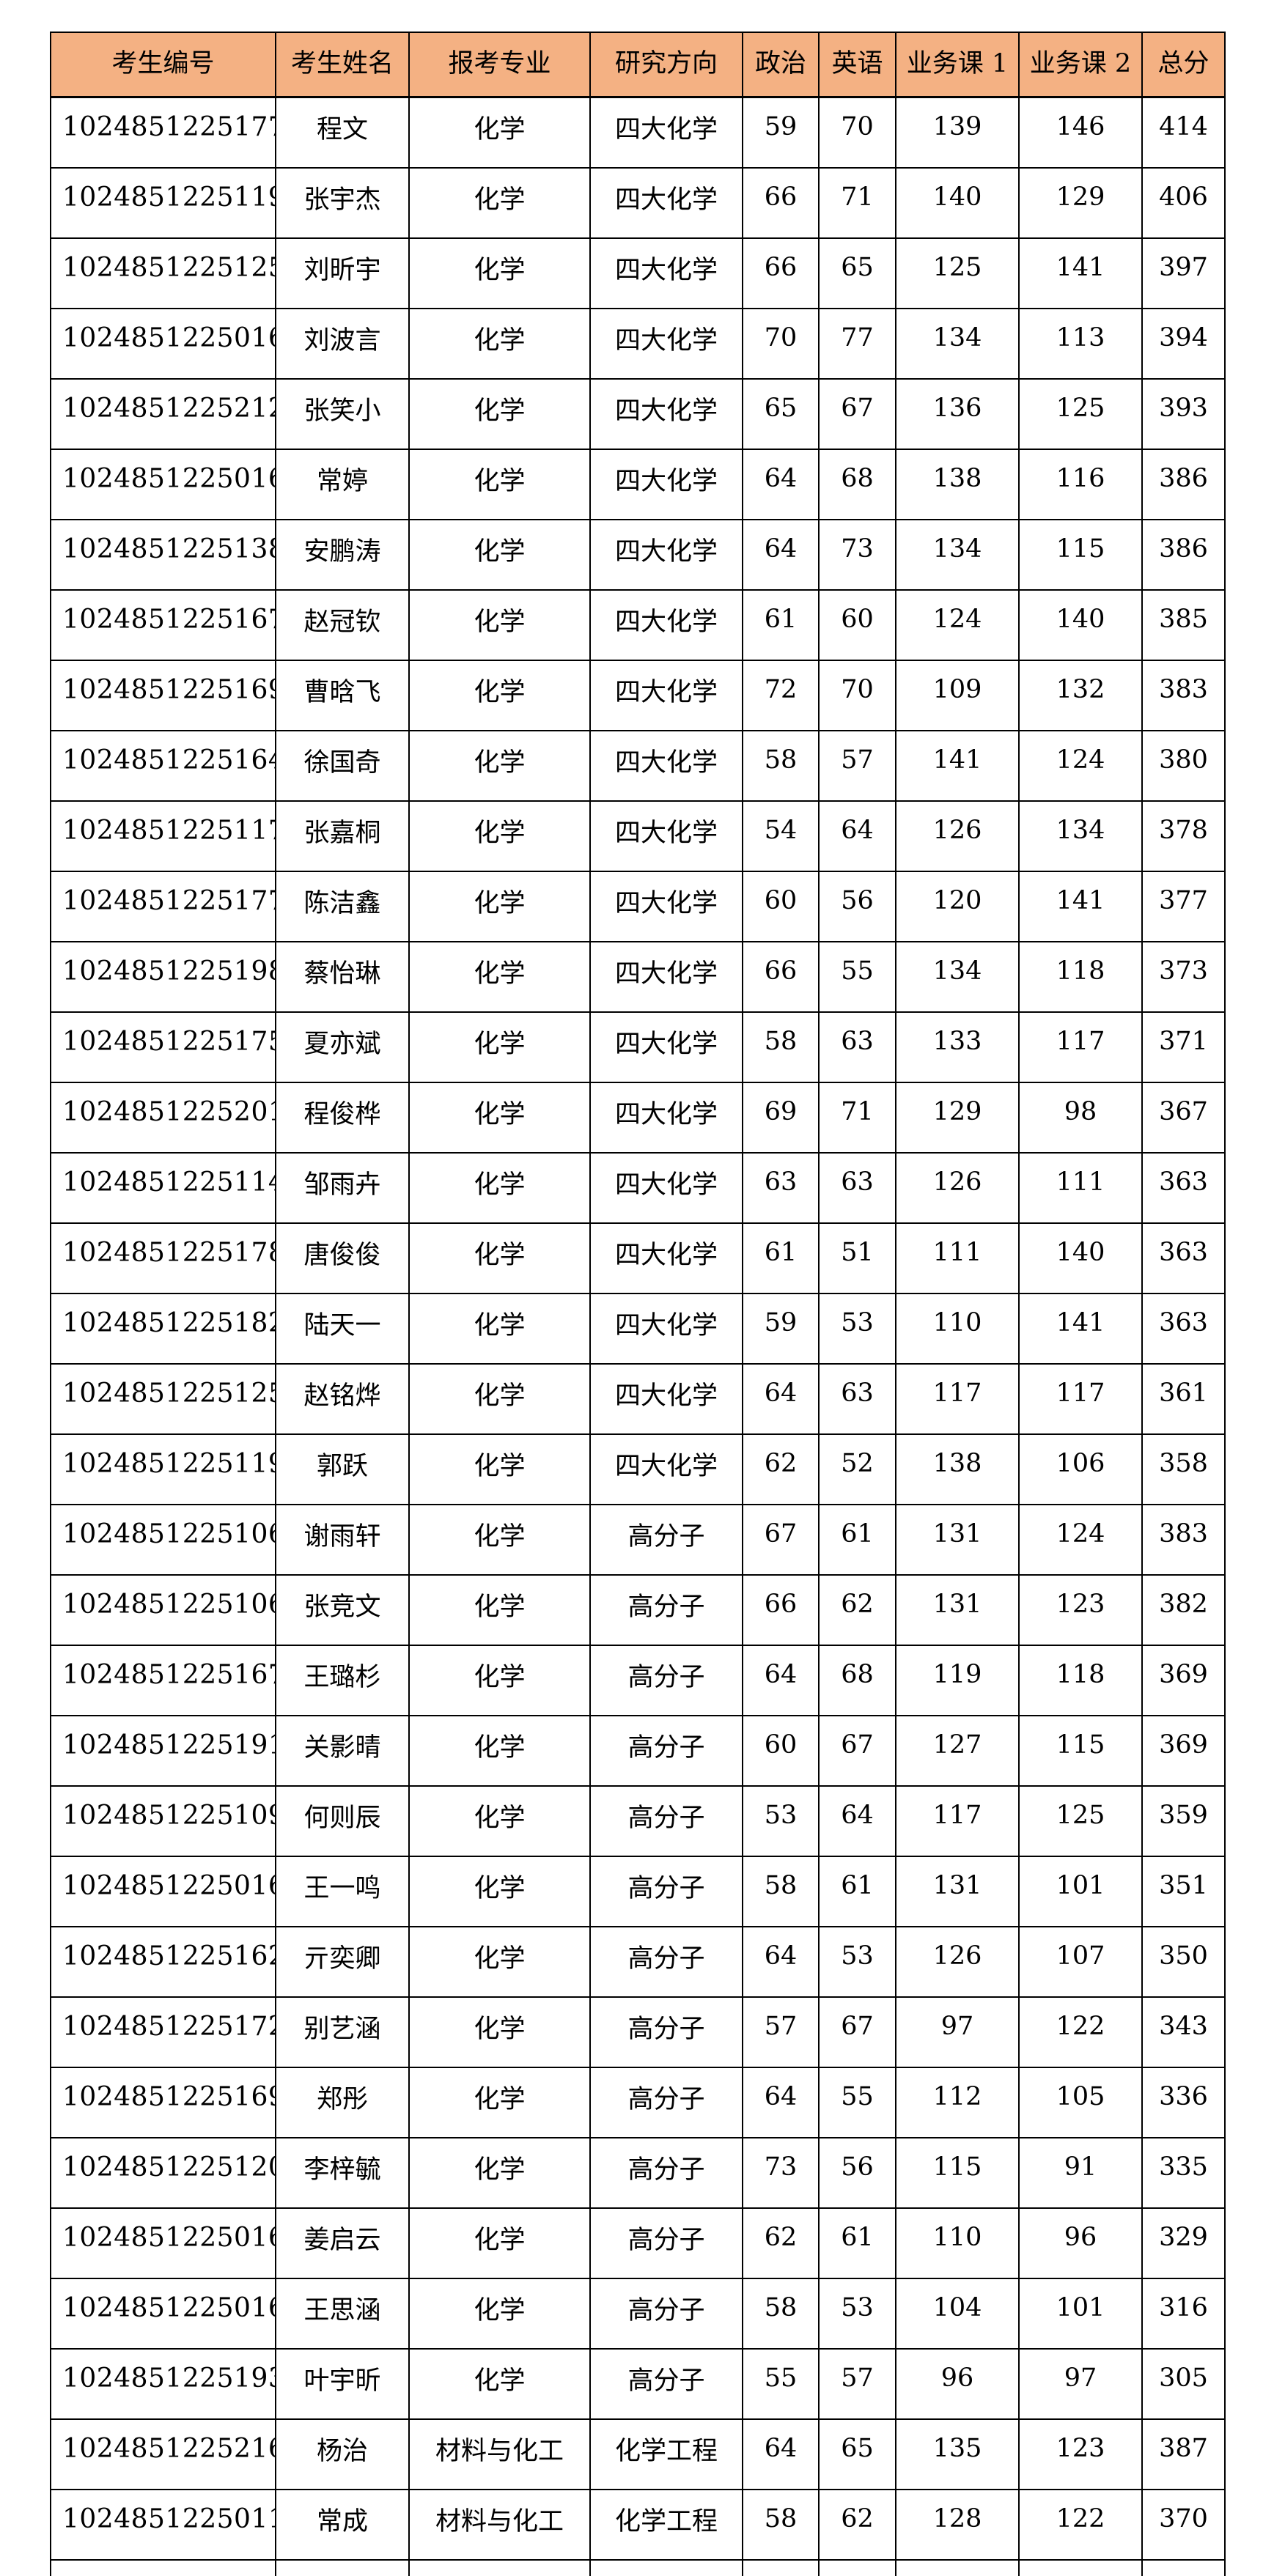 The height and width of the screenshot is (2576, 1274). Describe the element at coordinates (957, 2384) in the screenshot. I see `cell-course1-score: 96` at that location.